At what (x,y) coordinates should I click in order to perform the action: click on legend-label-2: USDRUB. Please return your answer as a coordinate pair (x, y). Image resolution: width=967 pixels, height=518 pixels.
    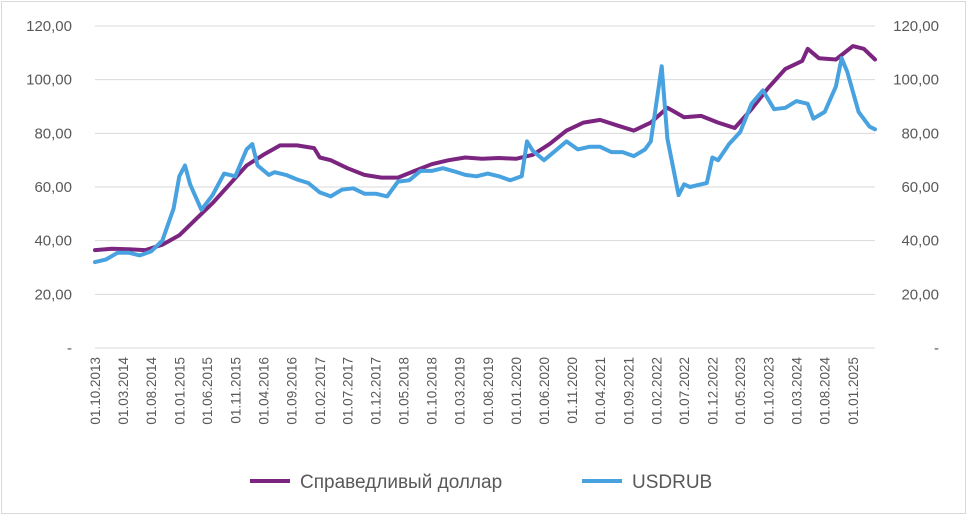
    Looking at the image, I should click on (672, 482).